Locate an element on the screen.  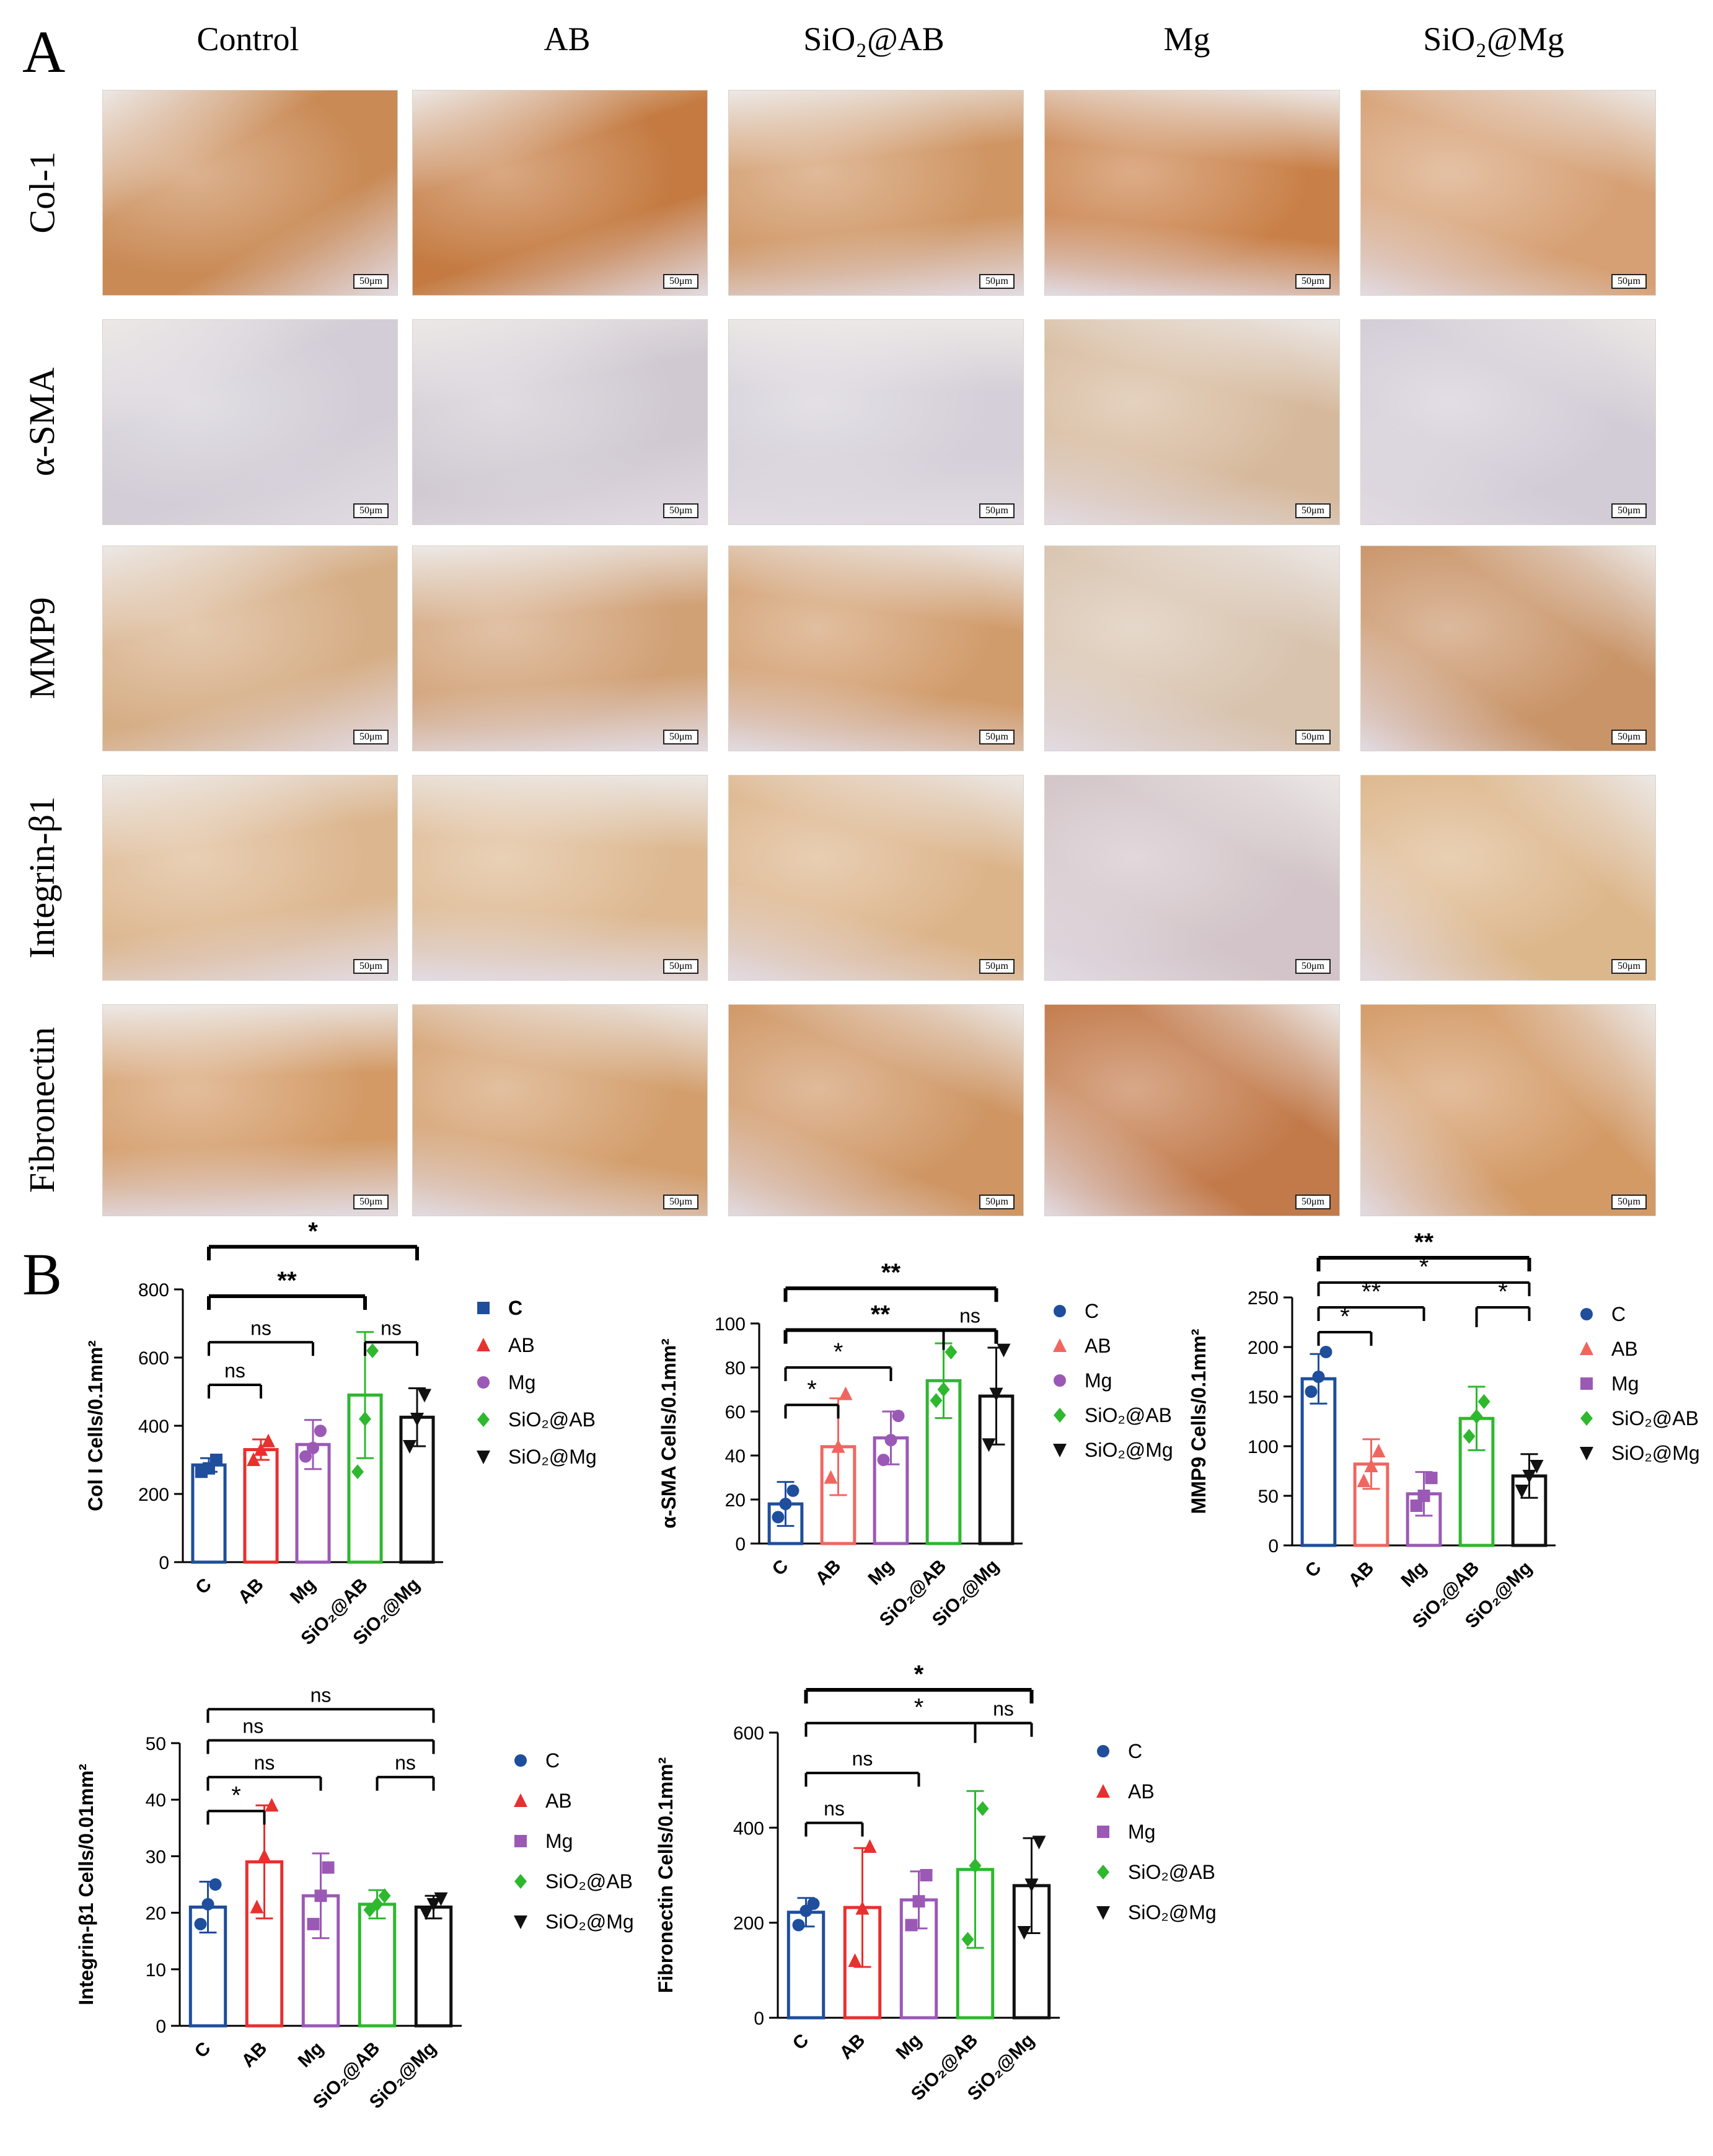
micrograph-Fibronectin-Mg: 50μm is located at coordinates (1192, 1110).